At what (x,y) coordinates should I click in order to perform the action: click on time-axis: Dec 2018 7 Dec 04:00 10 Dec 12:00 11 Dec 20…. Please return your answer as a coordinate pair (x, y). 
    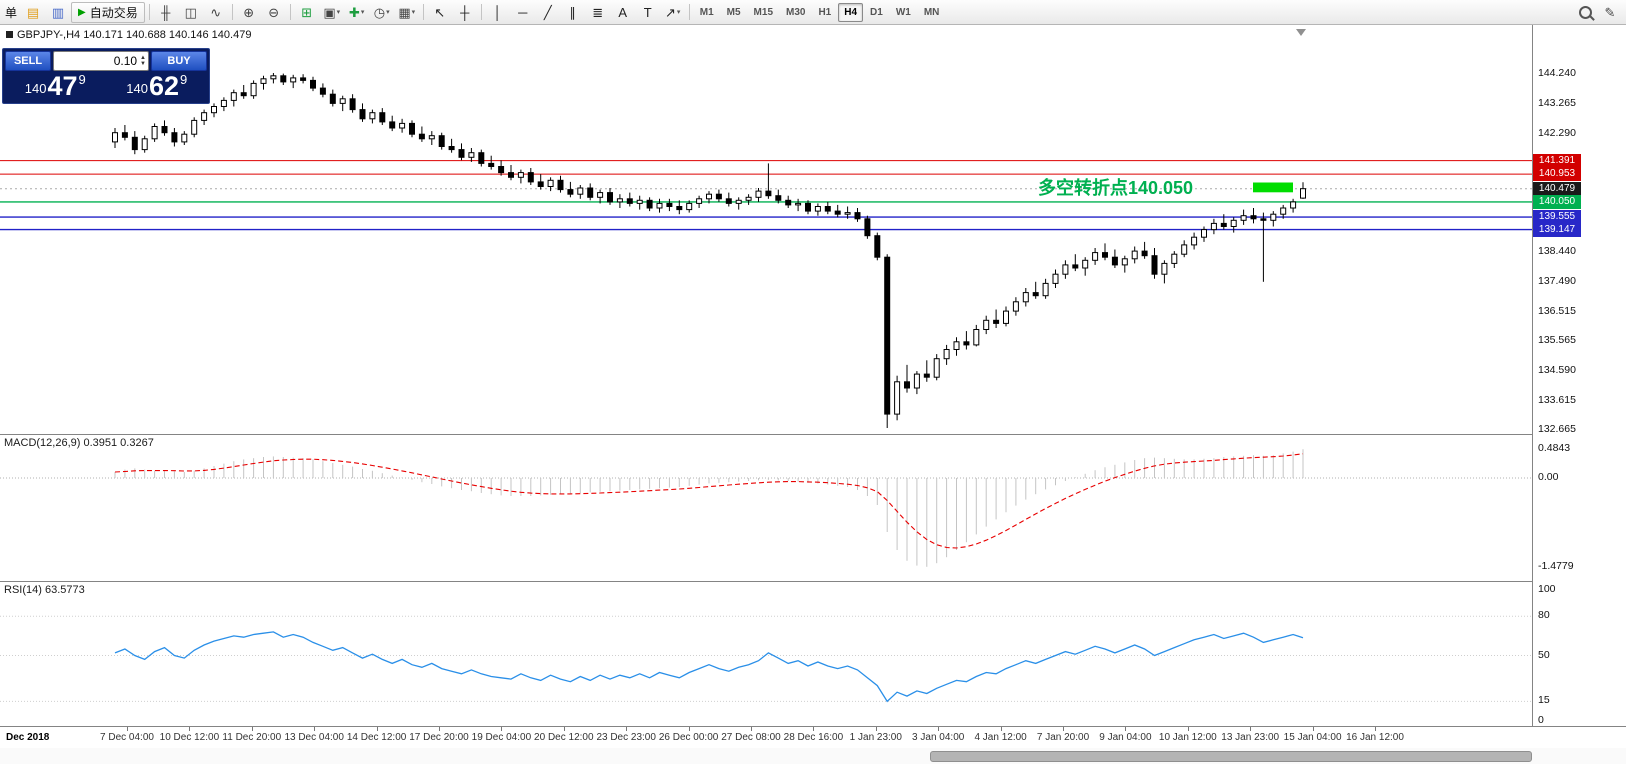
    Looking at the image, I should click on (813, 737).